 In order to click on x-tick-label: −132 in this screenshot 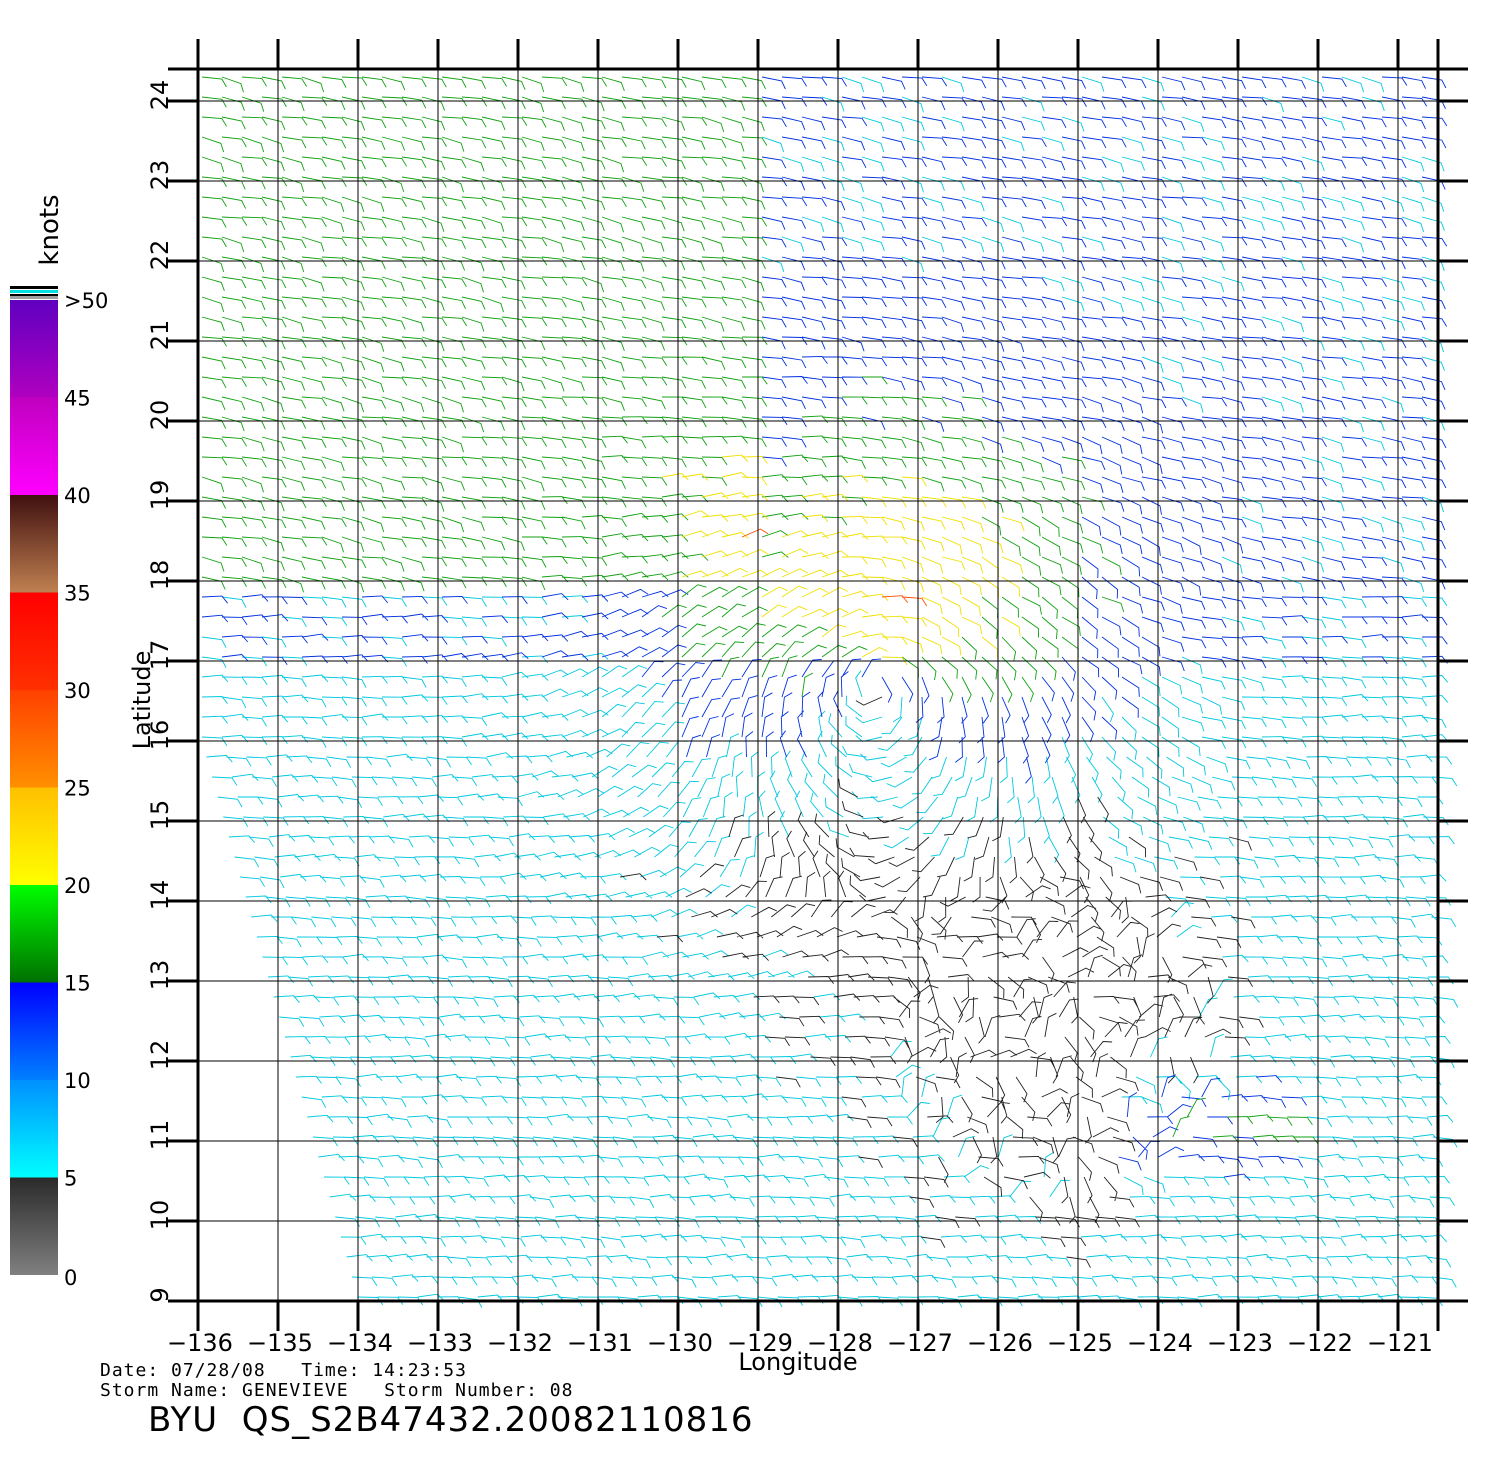, I will do `click(520, 1343)`.